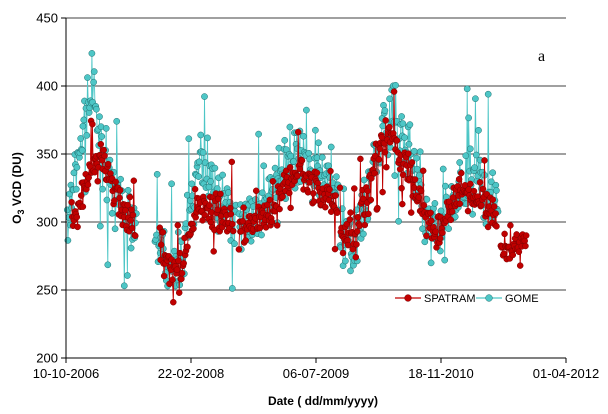  I want to click on y-tick-label-350: 350, so click(47, 154).